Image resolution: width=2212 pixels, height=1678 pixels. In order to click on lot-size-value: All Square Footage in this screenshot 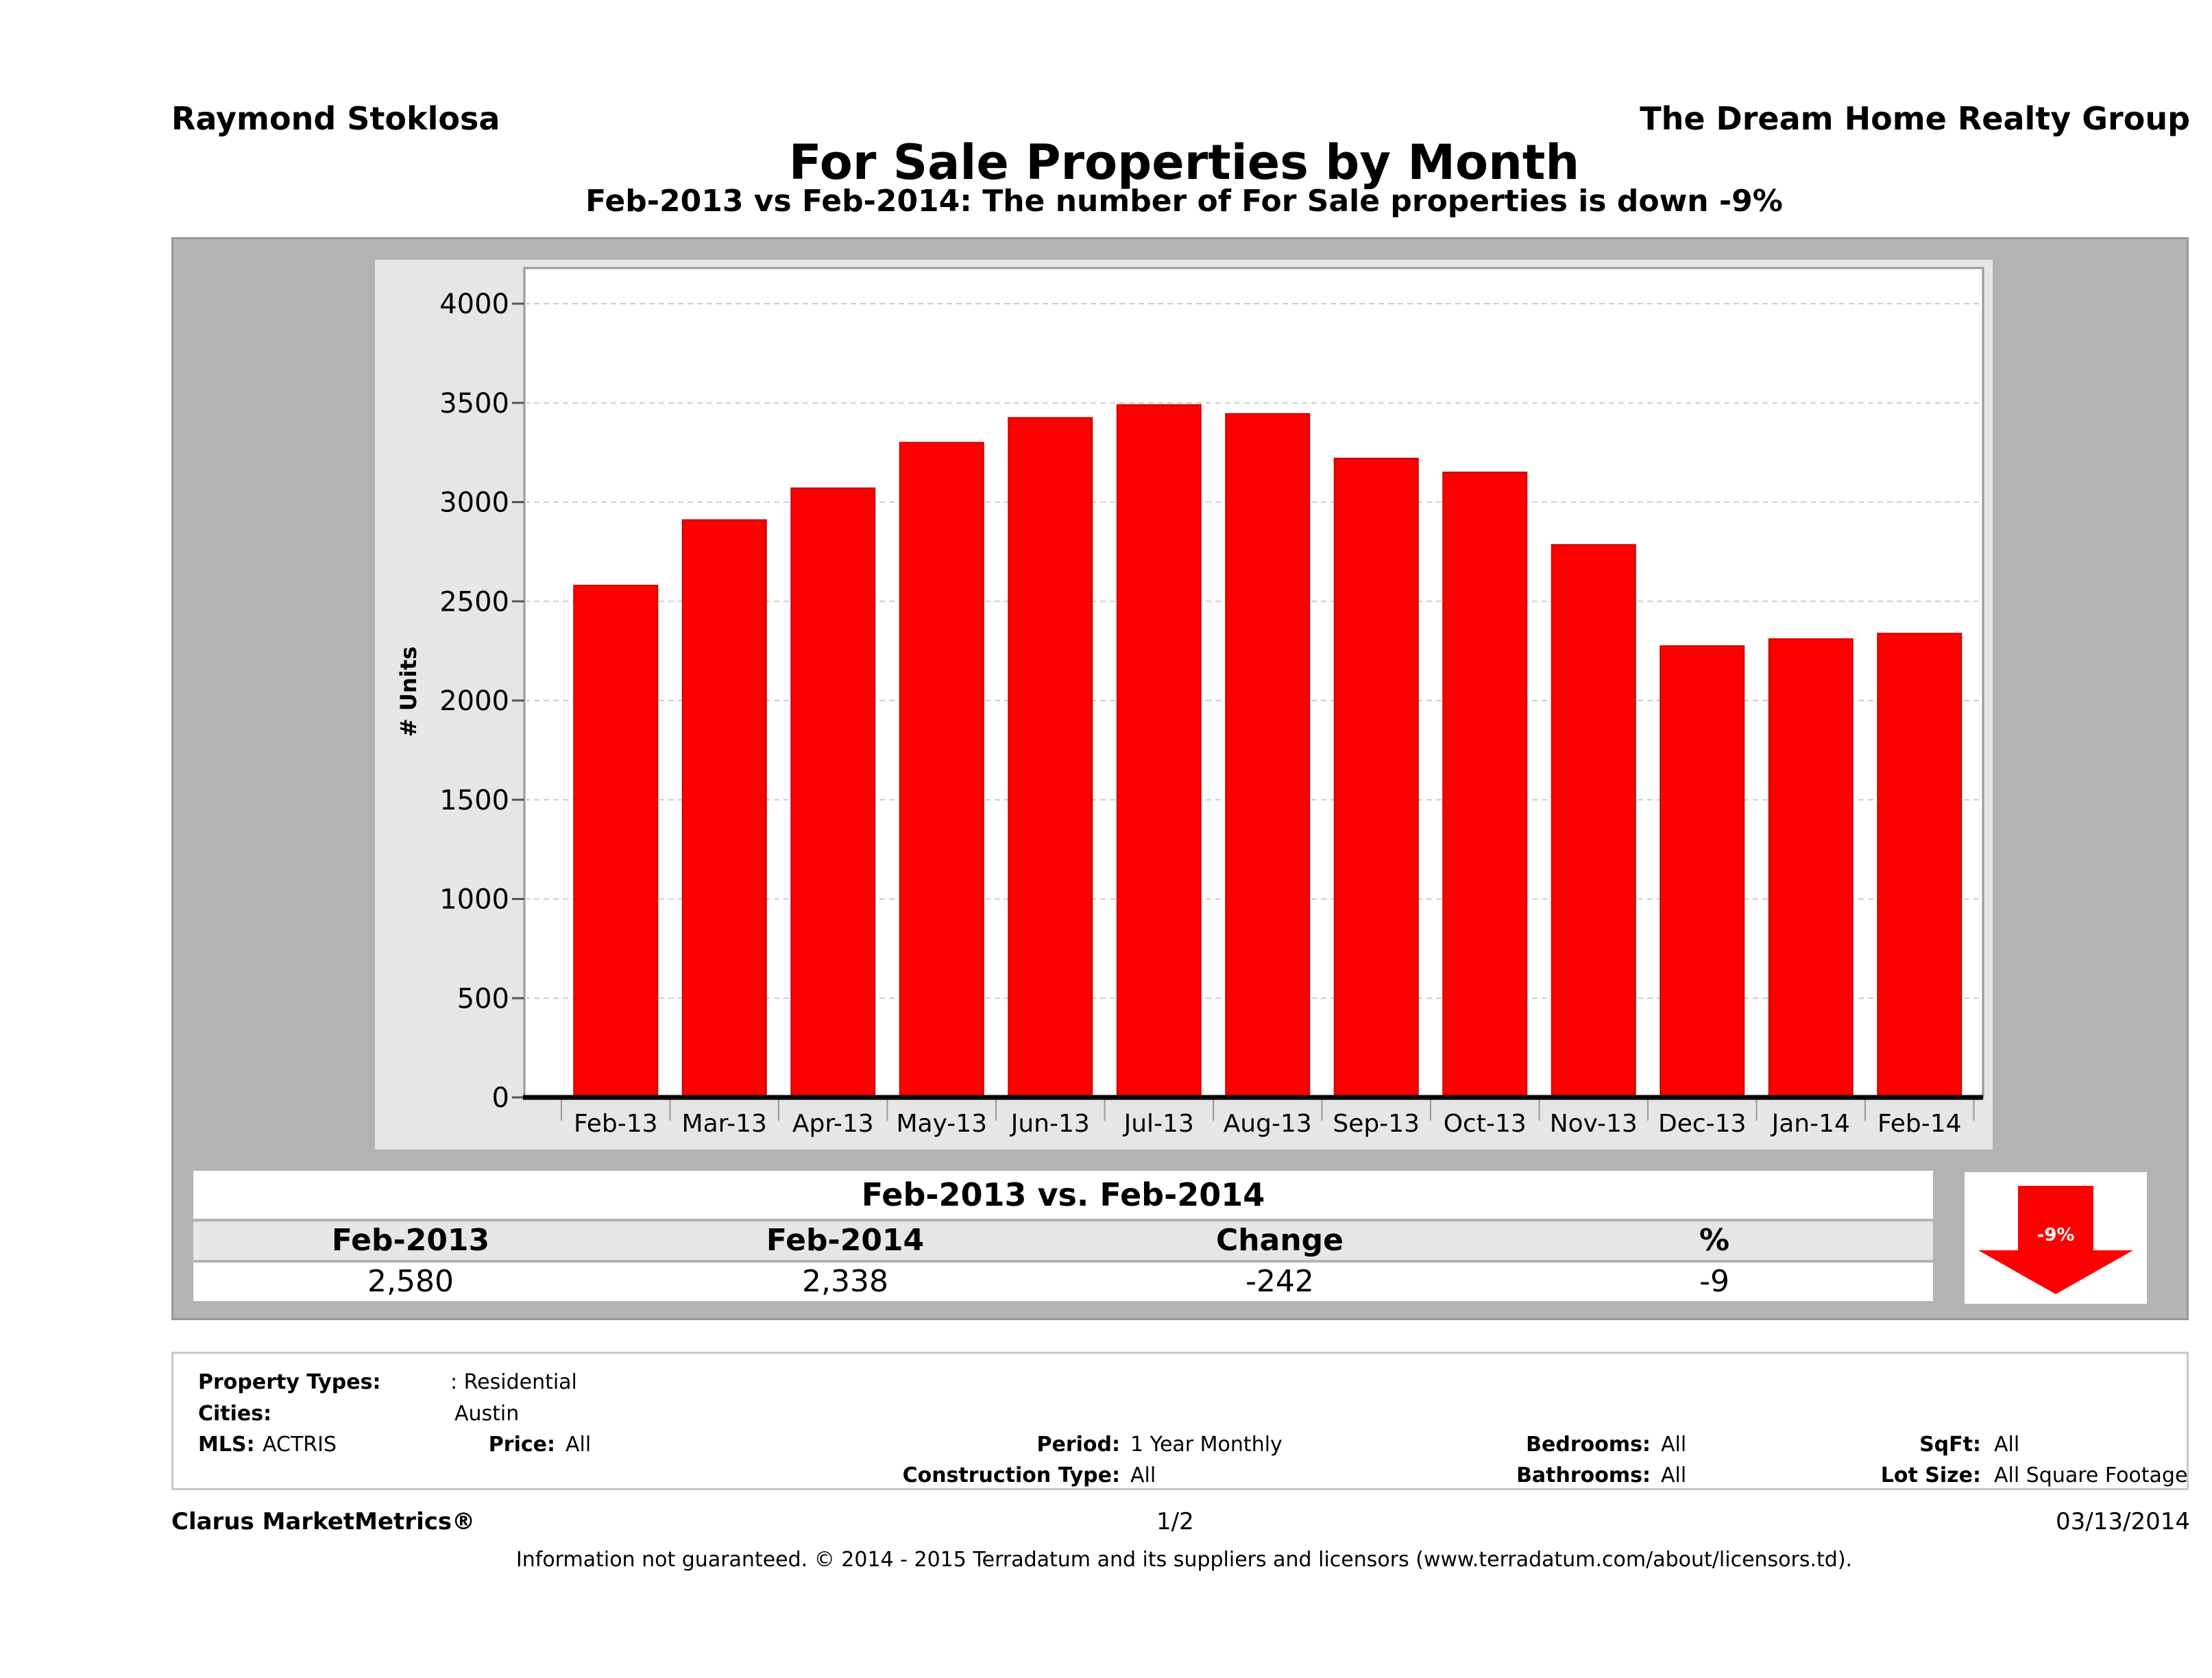, I will do `click(2091, 1475)`.